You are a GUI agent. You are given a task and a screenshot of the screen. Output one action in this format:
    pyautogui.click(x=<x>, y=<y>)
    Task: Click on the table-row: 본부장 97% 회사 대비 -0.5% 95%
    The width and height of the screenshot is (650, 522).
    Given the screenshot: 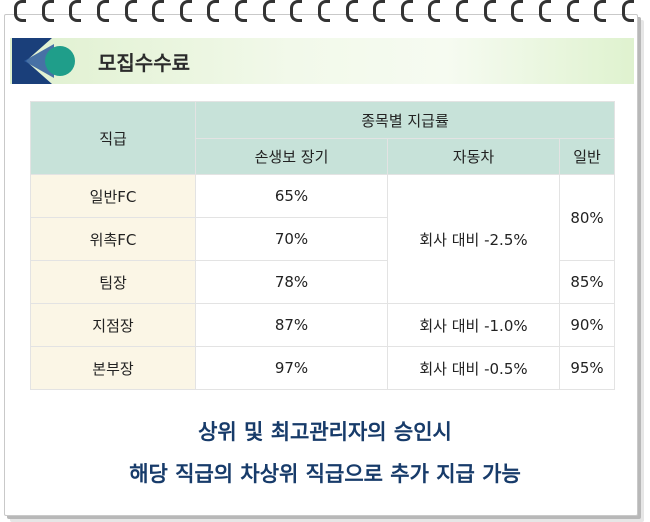 What is the action you would take?
    pyautogui.click(x=323, y=368)
    